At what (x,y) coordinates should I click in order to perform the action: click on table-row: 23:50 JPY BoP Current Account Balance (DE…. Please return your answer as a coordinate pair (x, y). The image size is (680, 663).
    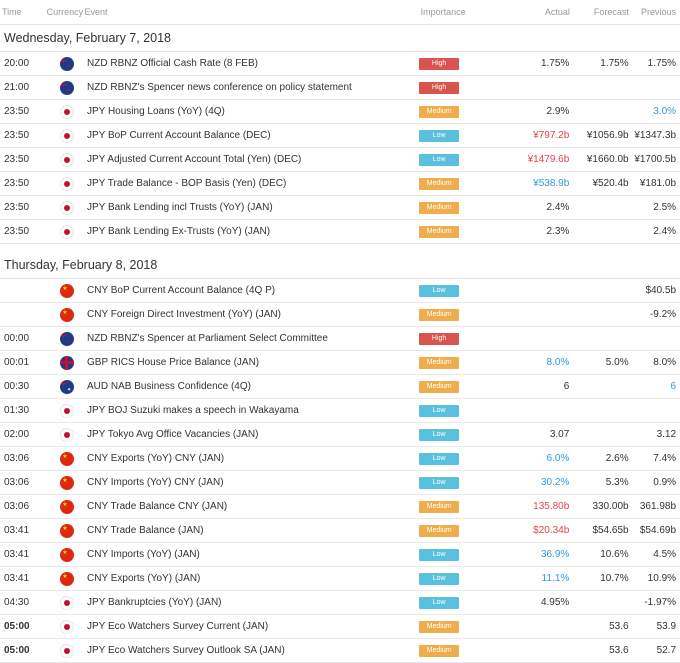
    Looking at the image, I should click on (340, 136).